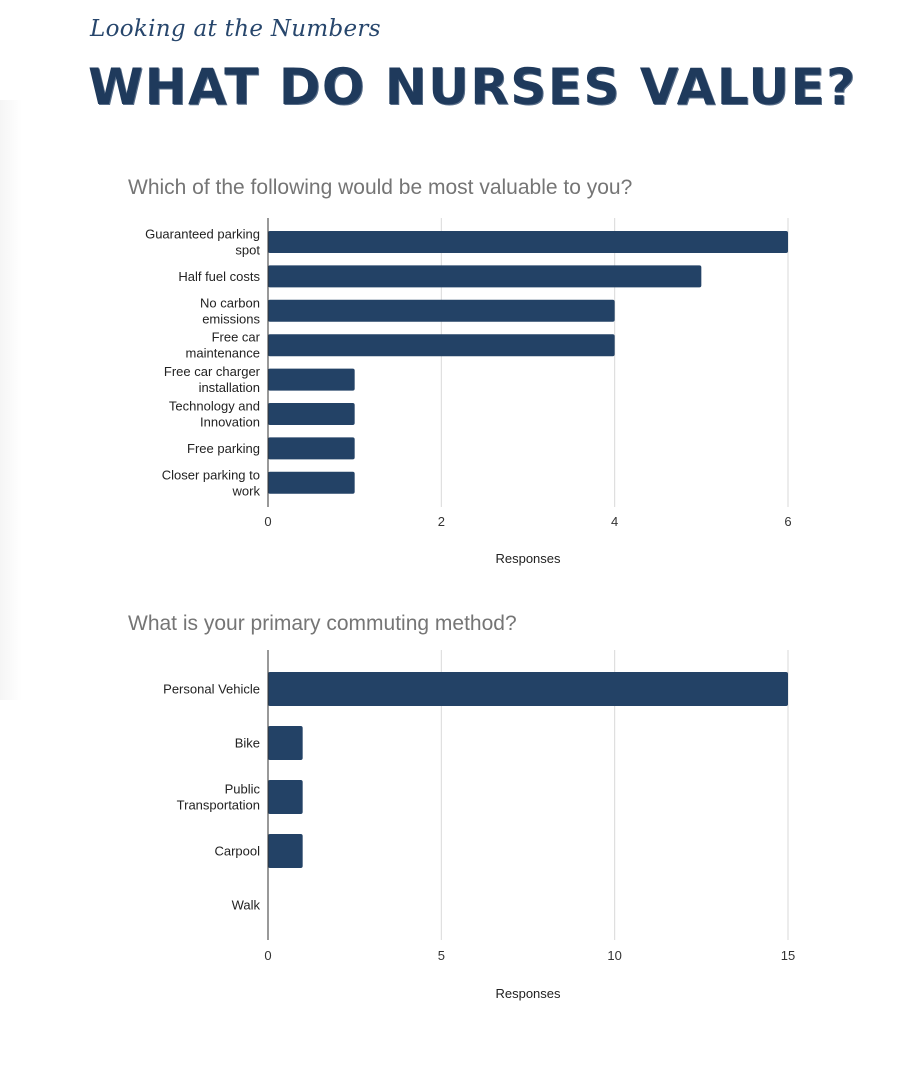 The width and height of the screenshot is (919, 1074). What do you see at coordinates (528, 689) in the screenshot?
I see `bar-personal-vehicle` at bounding box center [528, 689].